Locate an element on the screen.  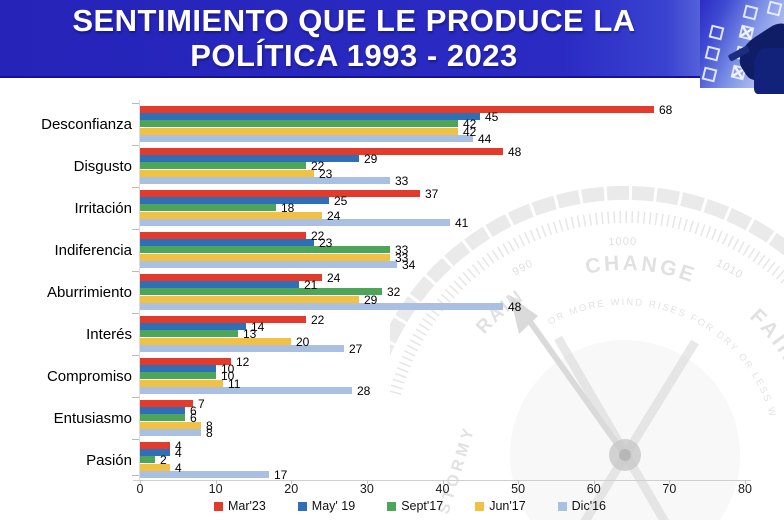
category-label: Indiferencia is located at coordinates (93, 250).